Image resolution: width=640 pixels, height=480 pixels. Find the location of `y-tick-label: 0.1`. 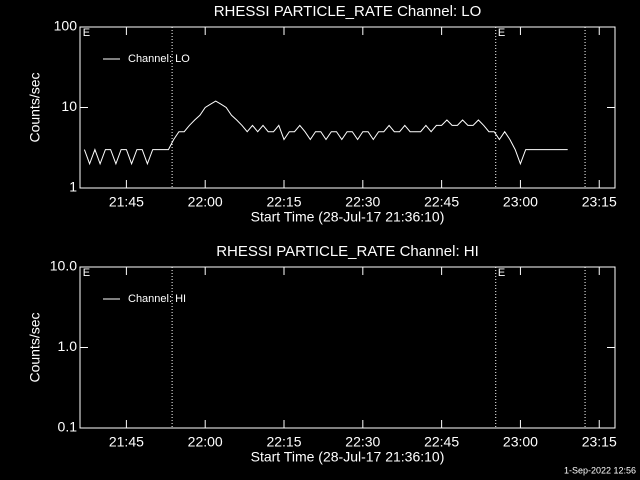

y-tick-label: 0.1 is located at coordinates (68, 427).